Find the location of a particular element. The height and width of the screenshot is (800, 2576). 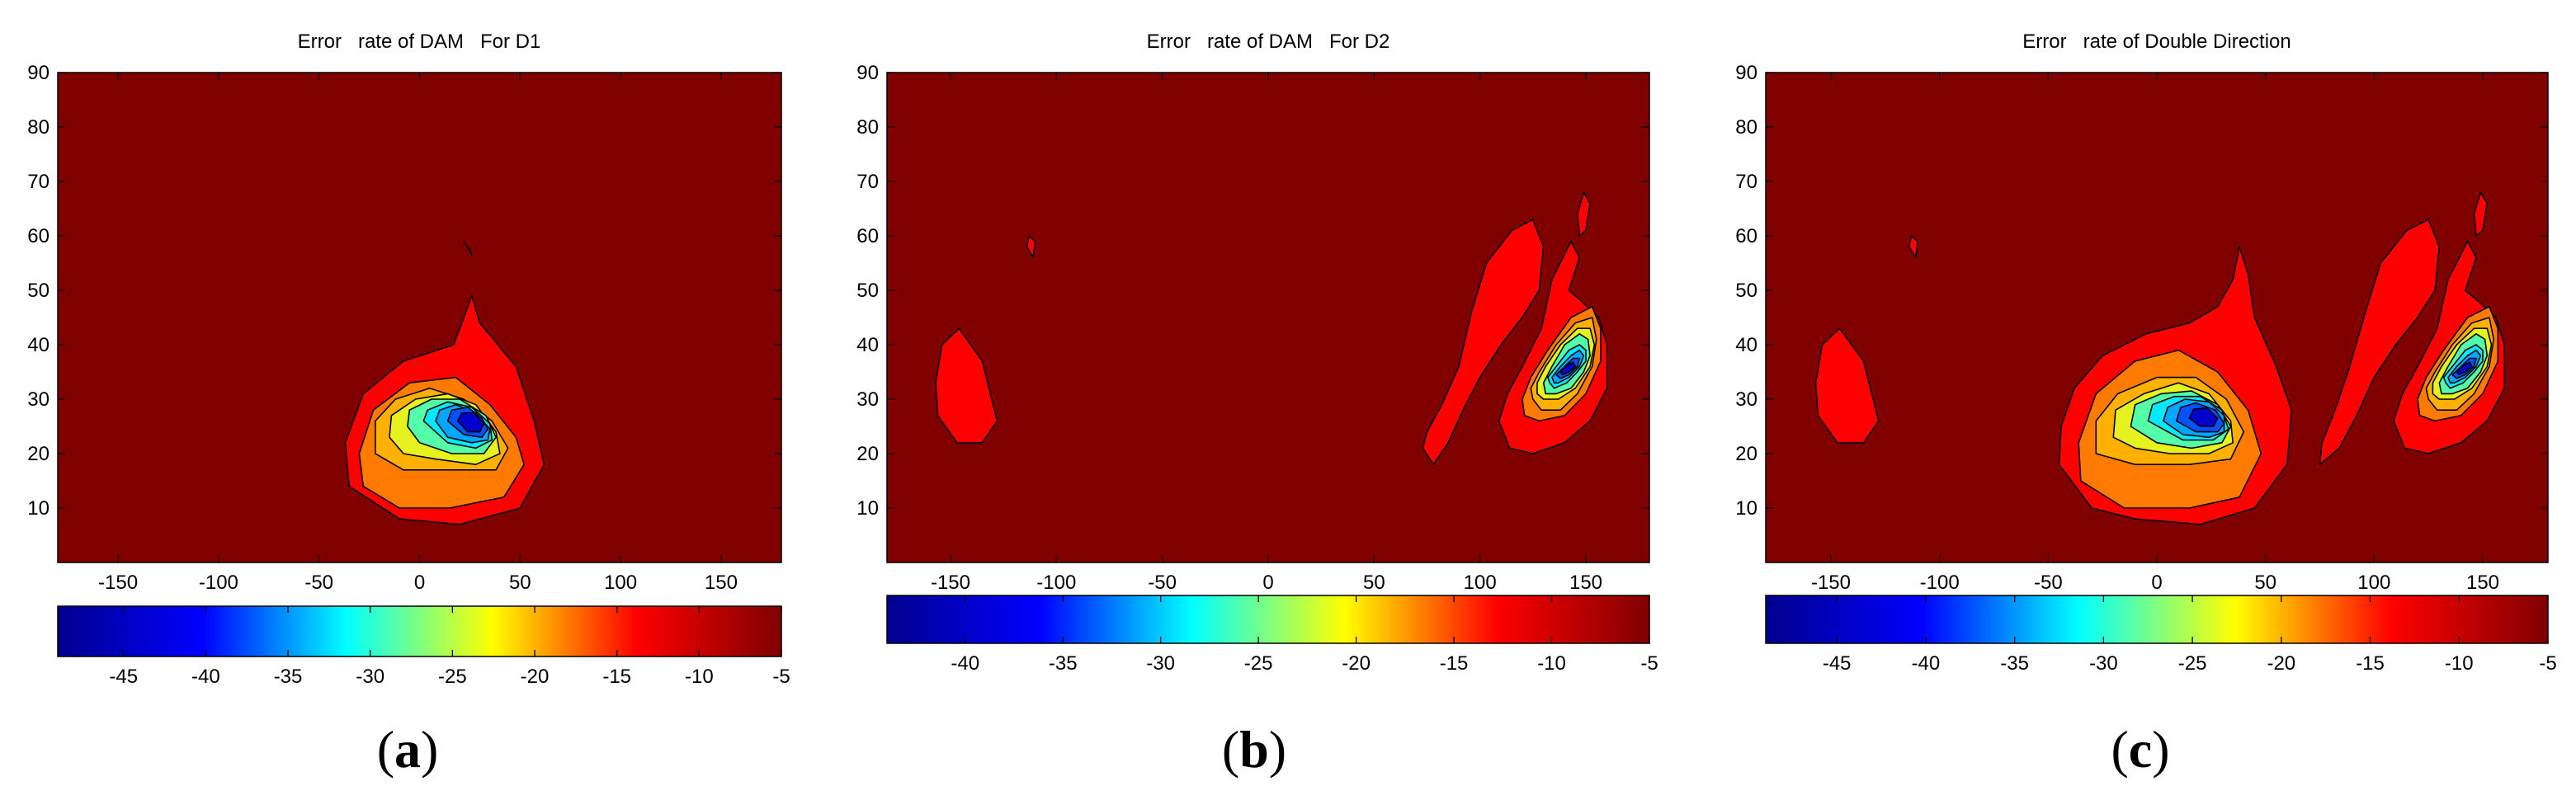

chart-title: Error rate of DAM For D2 is located at coordinates (1268, 42).